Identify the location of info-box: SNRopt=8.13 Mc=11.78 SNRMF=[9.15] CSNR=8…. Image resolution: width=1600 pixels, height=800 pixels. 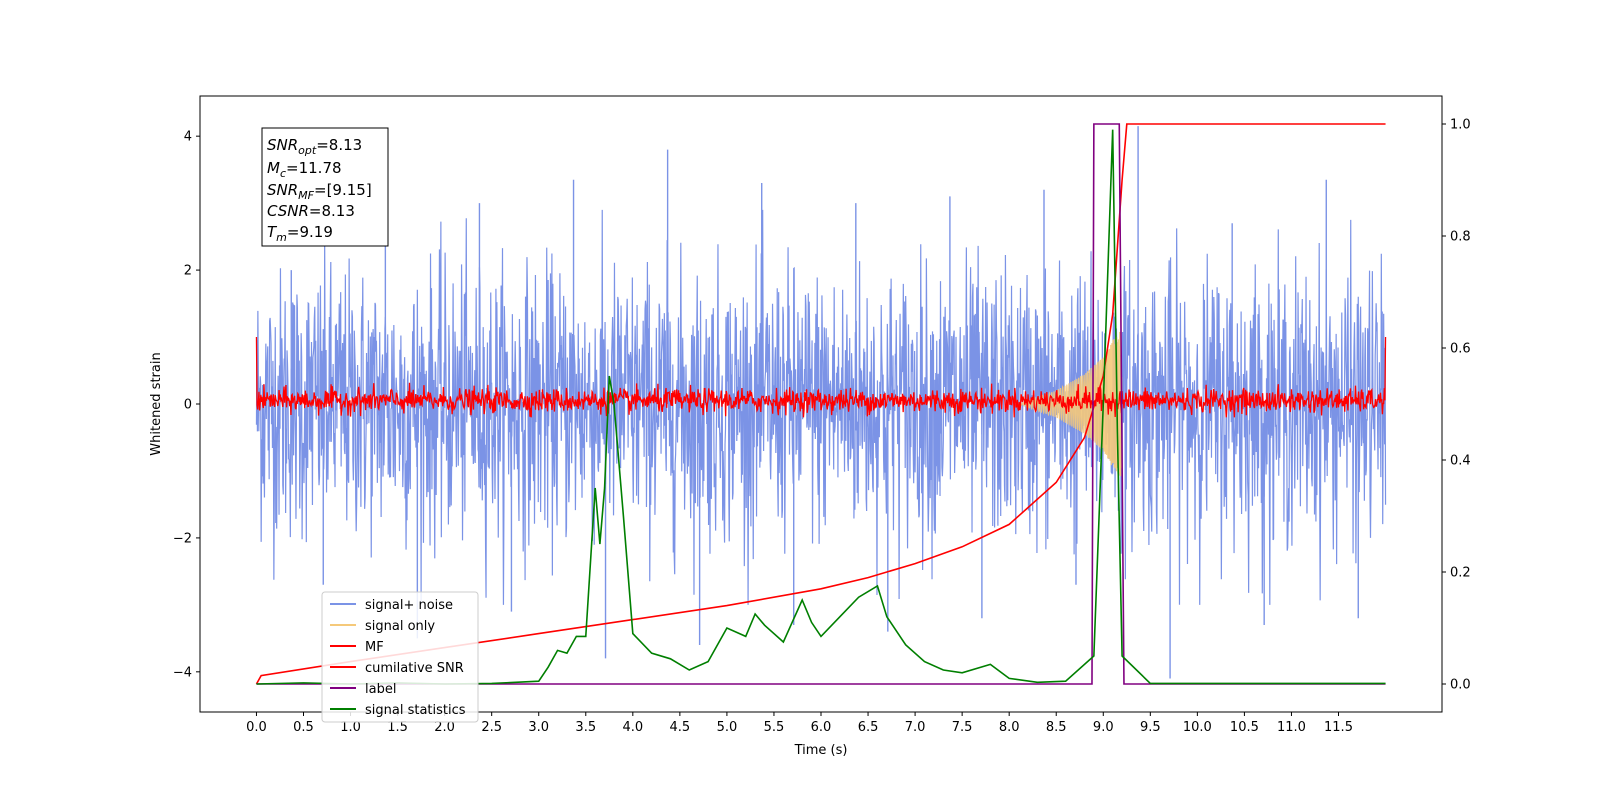
(325, 187).